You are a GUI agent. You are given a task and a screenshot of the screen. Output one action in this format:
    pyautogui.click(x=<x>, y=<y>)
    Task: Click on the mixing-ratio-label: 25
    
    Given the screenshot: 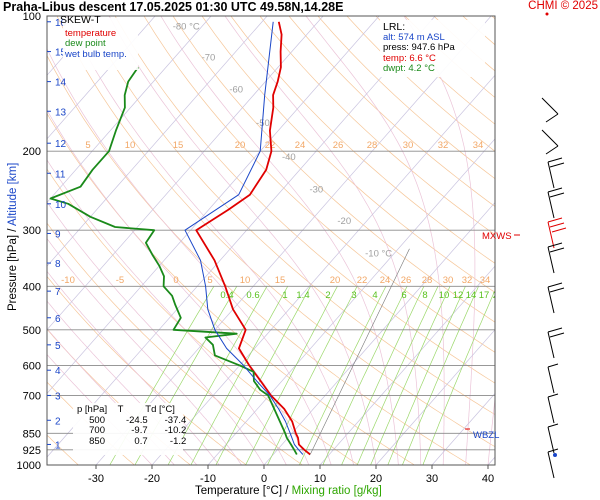 What is the action you would take?
    pyautogui.click(x=516, y=295)
    